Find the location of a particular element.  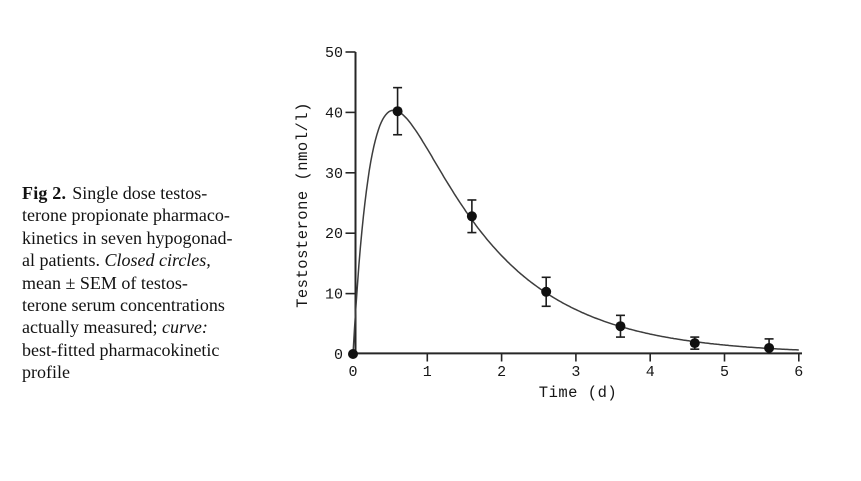

x-axis-title: Time (d) is located at coordinates (578, 393).